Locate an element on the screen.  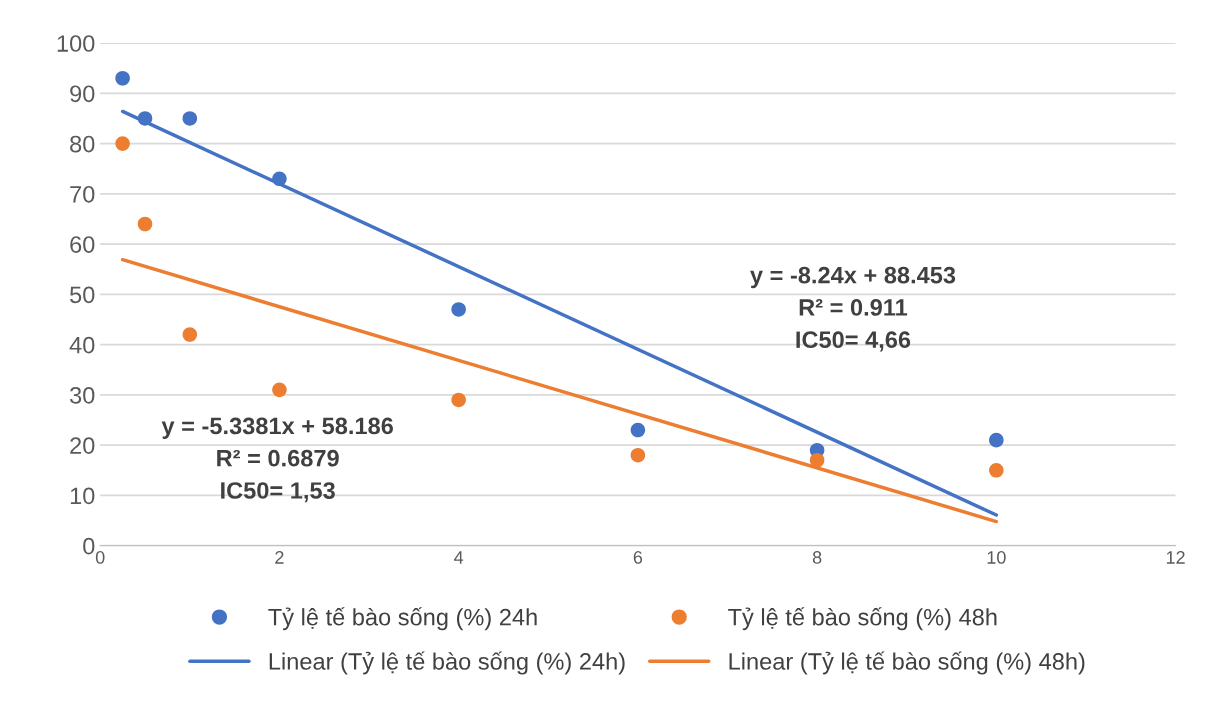
y-tick-label: 40 is located at coordinates (82, 345).